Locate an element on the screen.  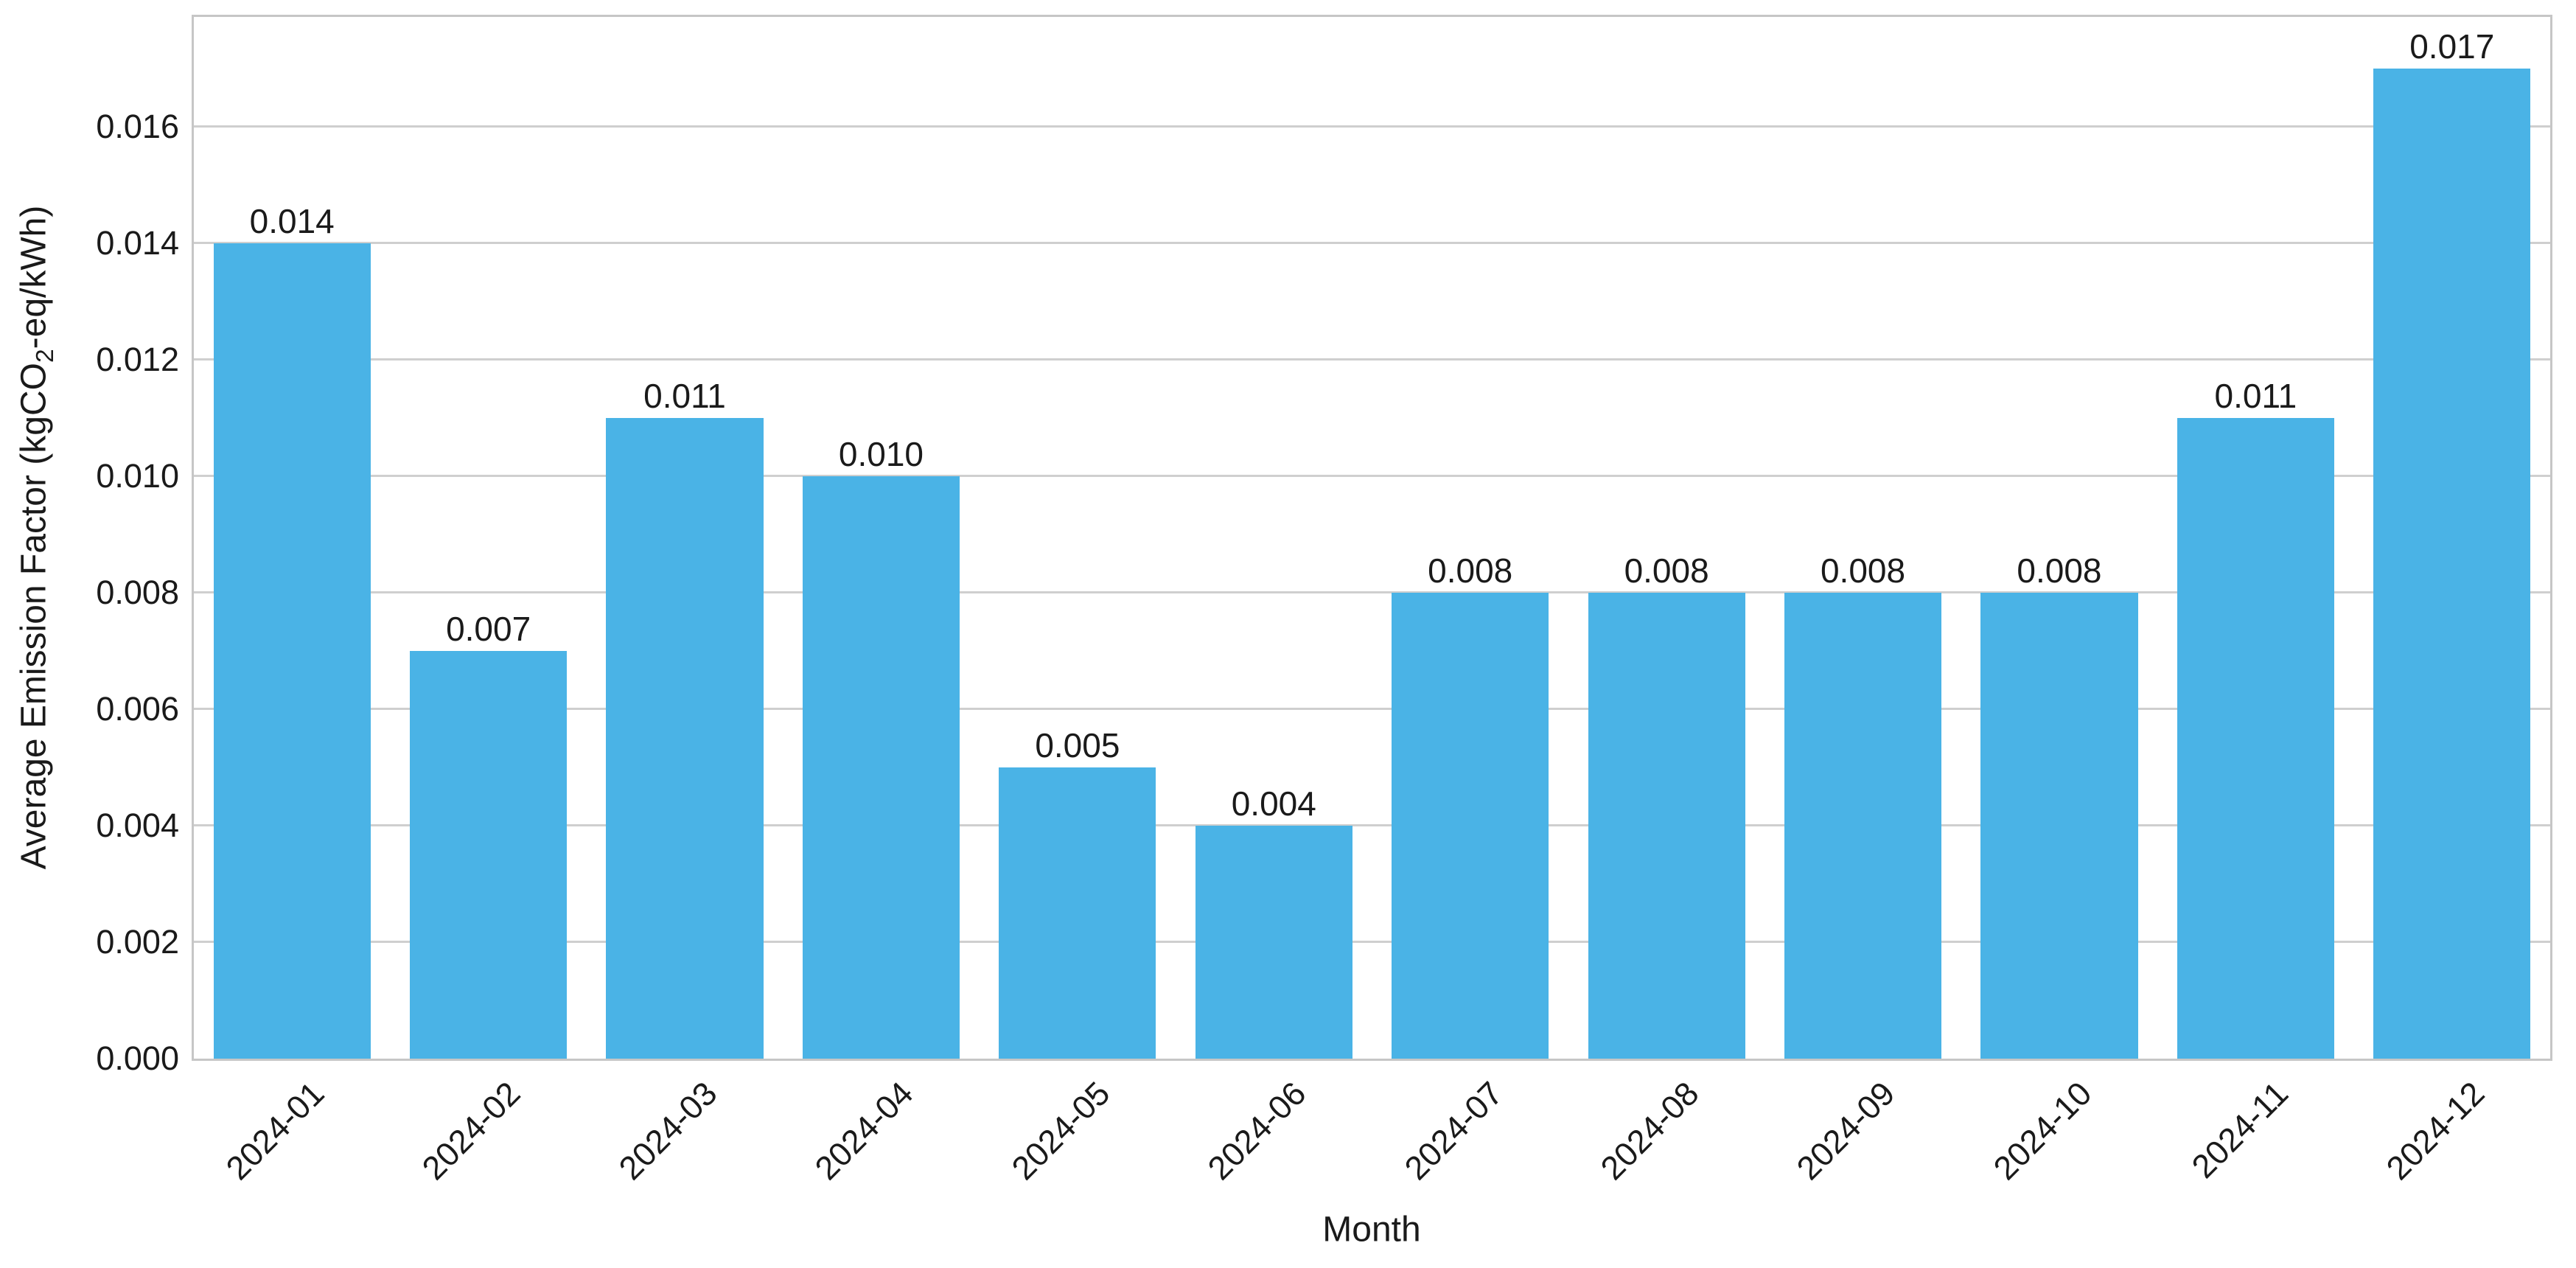
x-tick-label-text: 2024-03 is located at coordinates (668, 1131).